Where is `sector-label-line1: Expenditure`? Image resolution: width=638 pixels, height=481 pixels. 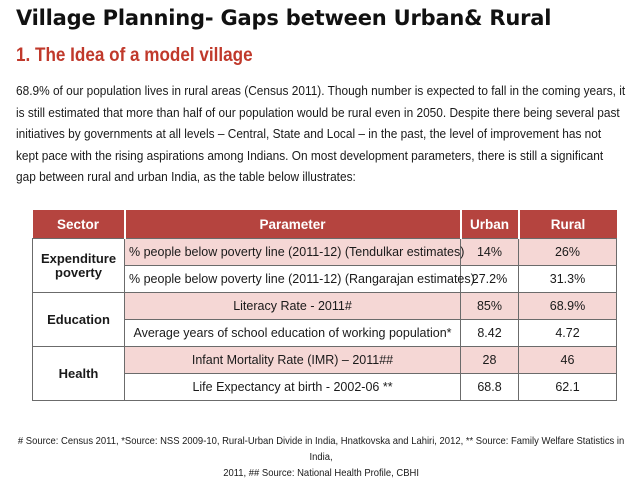
sector-label-line1: Expenditure is located at coordinates (78, 258).